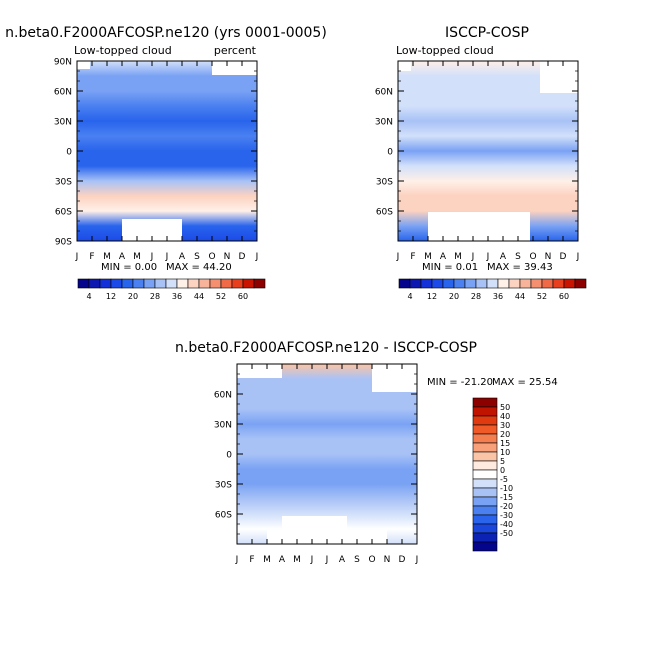  What do you see at coordinates (171, 289) in the screenshot?
I see `left-colorbar: 4 12 20 28 36 44 52 60` at bounding box center [171, 289].